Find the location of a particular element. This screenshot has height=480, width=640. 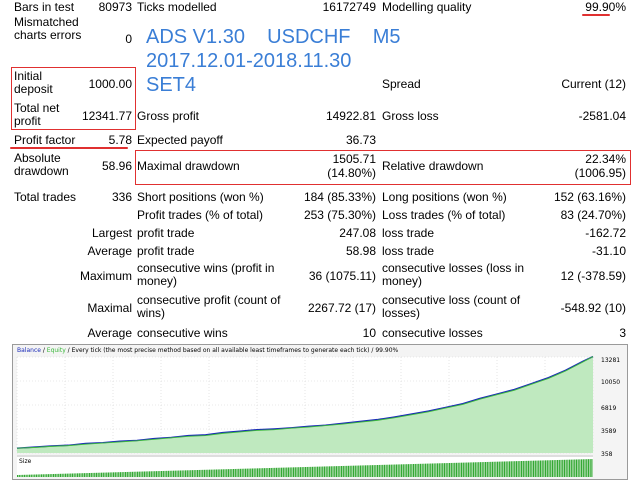

gross-loss-label: Gross loss is located at coordinates (410, 116).